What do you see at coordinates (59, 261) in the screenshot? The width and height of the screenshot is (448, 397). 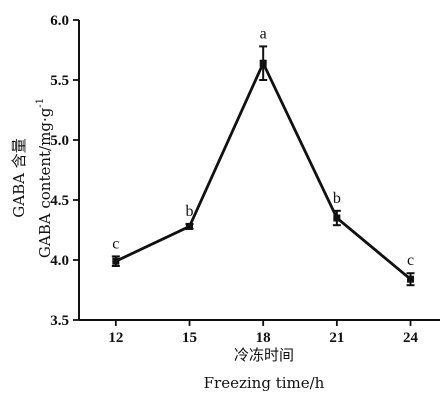 I see `y-tick-label: 4.0` at bounding box center [59, 261].